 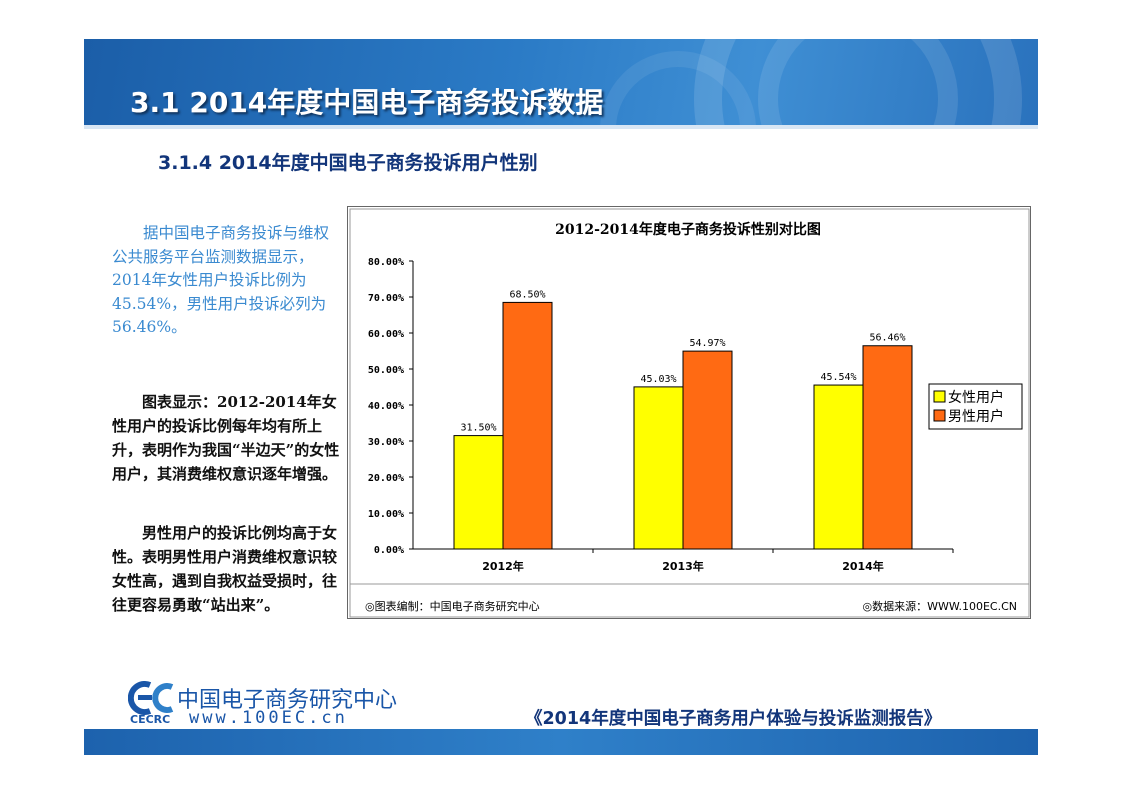 What do you see at coordinates (887, 338) in the screenshot?
I see `bar-data-label: 56.46%` at bounding box center [887, 338].